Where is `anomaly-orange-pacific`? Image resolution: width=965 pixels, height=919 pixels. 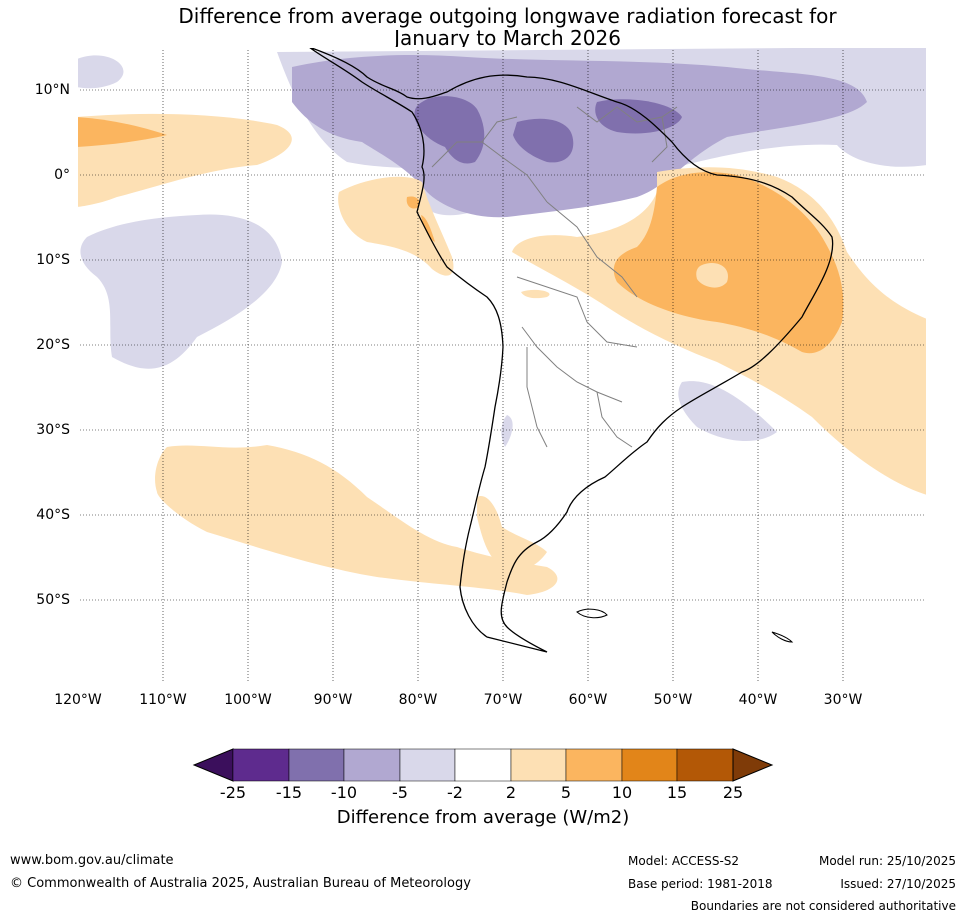
anomaly-orange-pacific is located at coordinates (122, 132).